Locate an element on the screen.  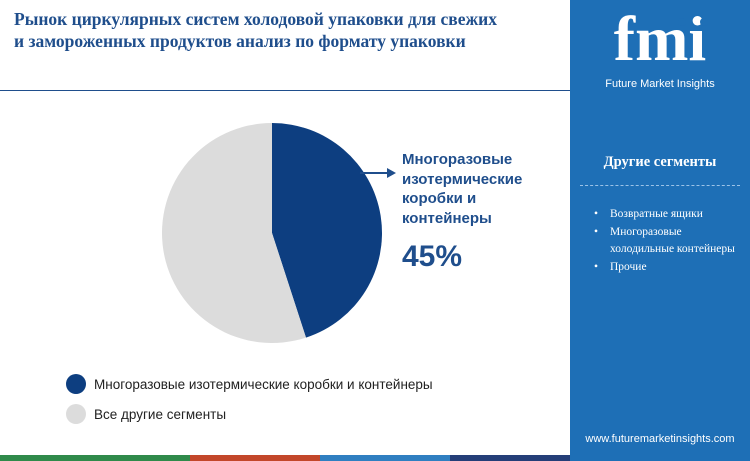
fmi-logo-icon: fmi is located at coordinates (661, 38).